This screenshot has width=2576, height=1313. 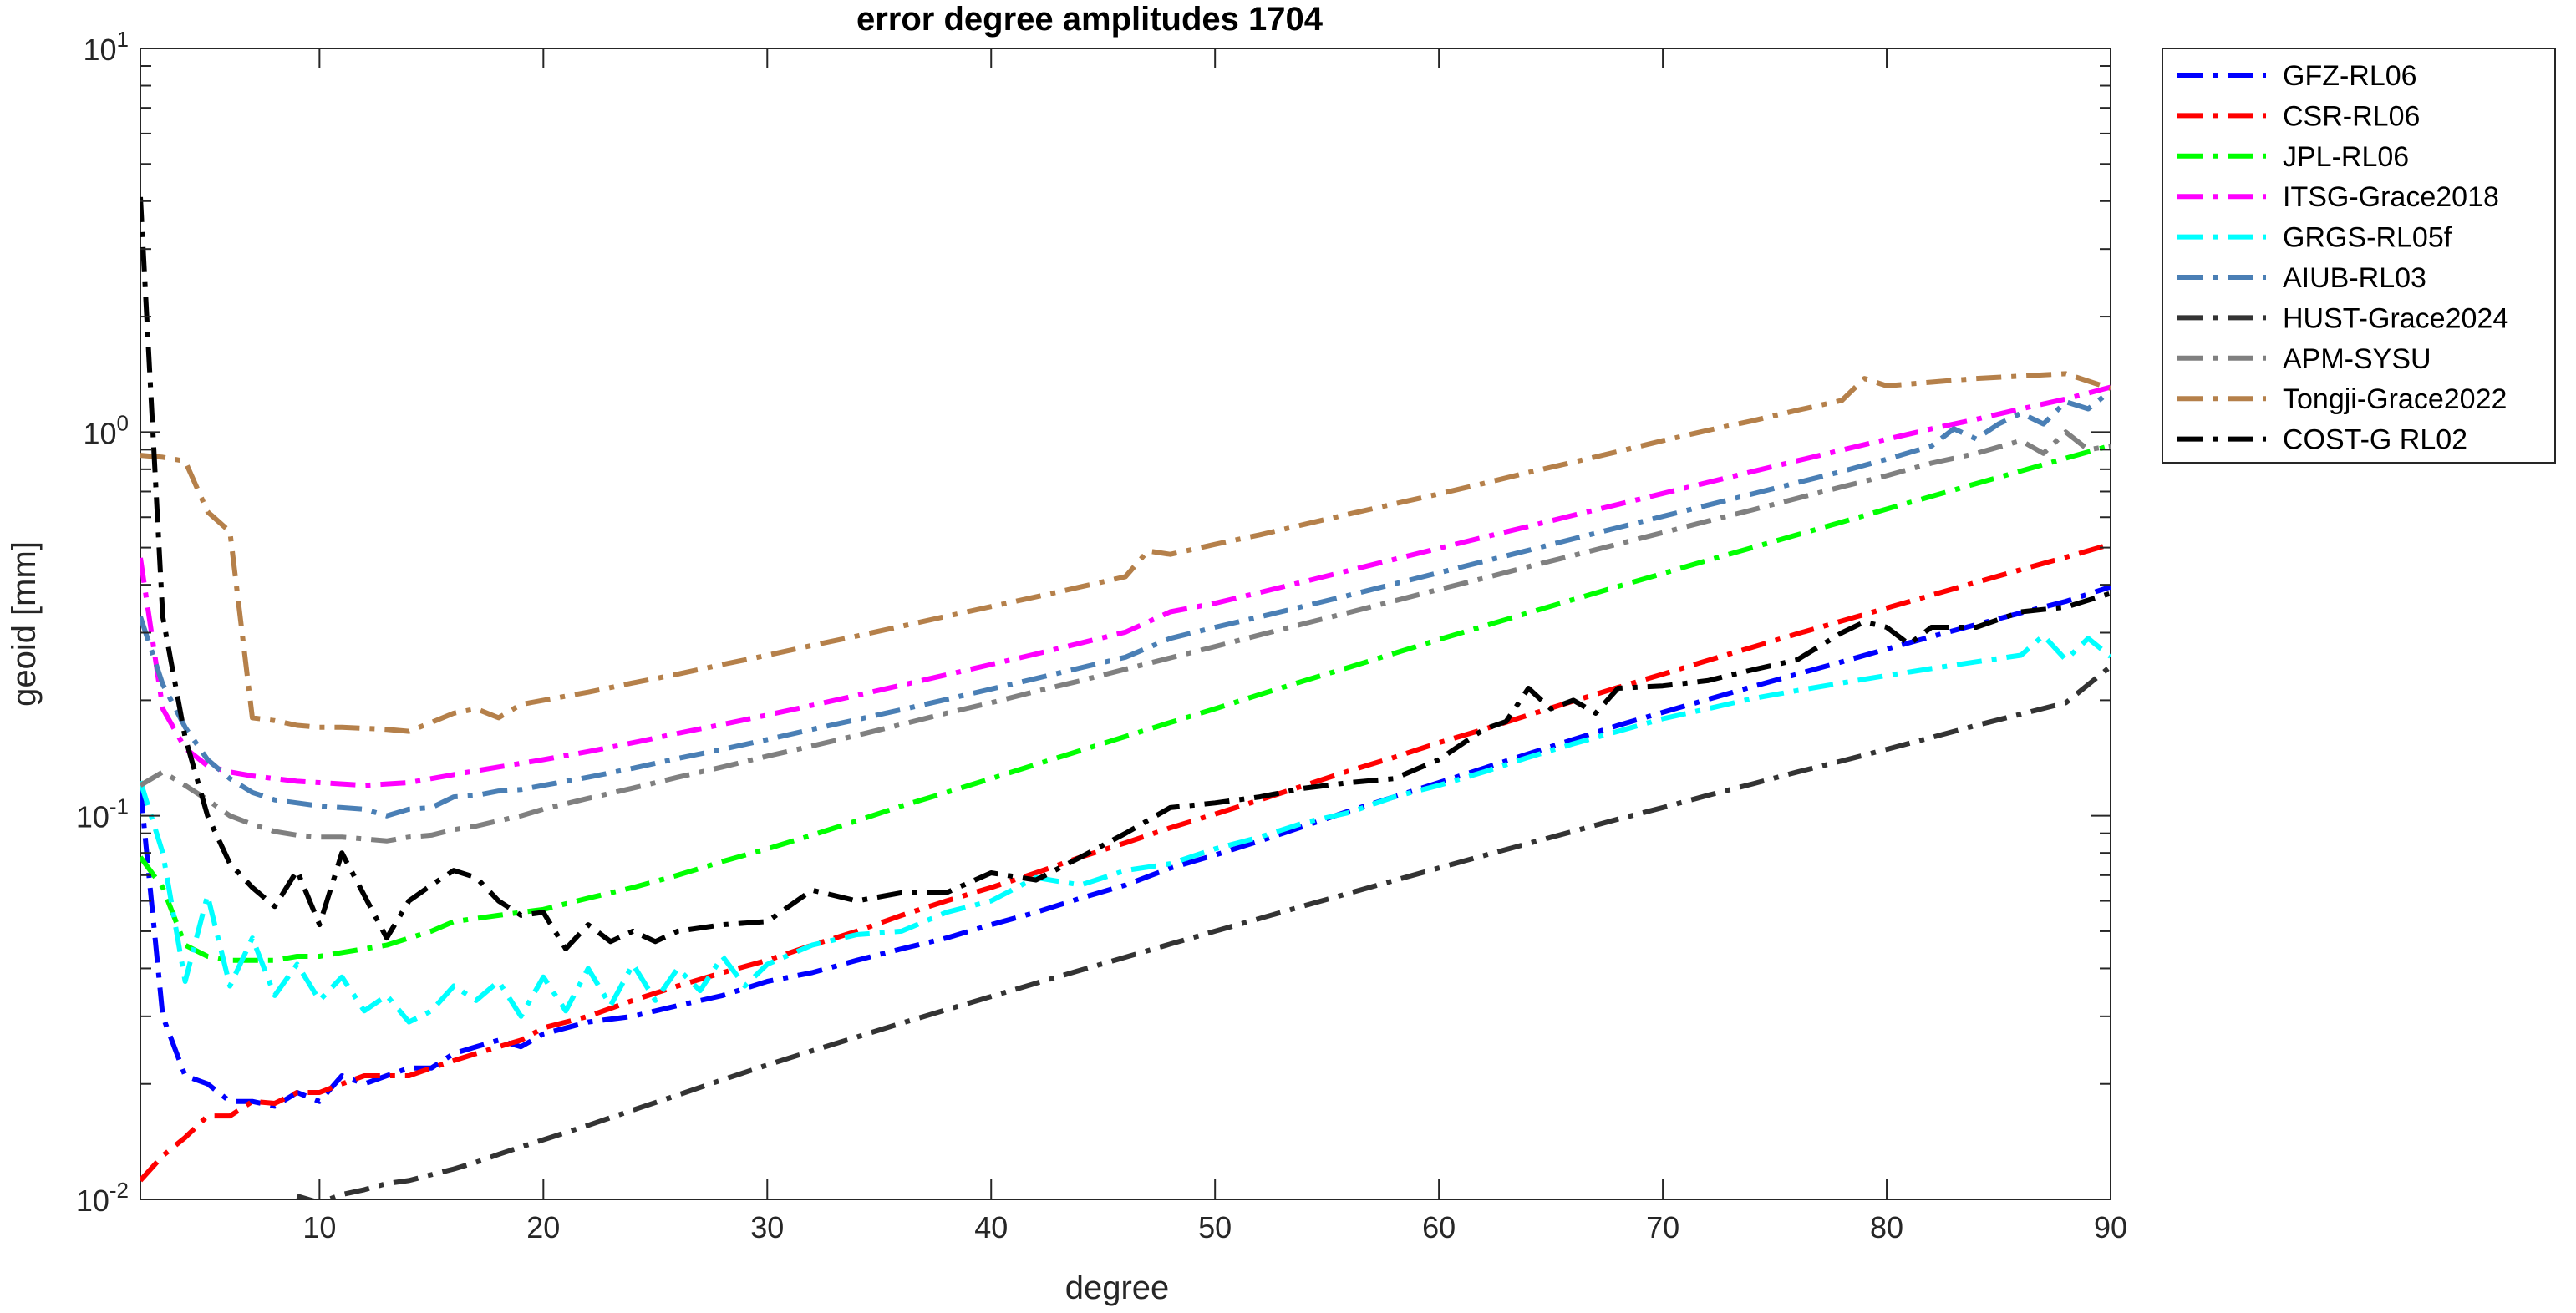 I want to click on y-axis-label: geoid [mm], so click(x=24, y=624).